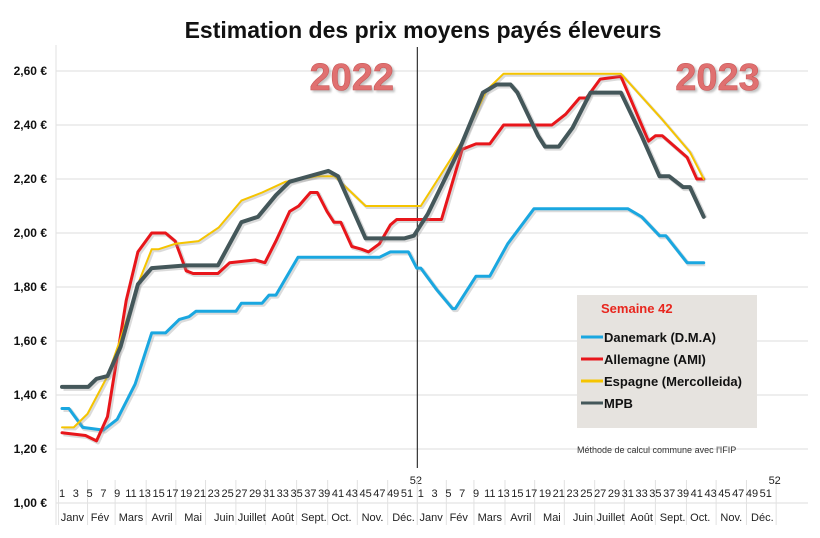 This screenshot has width=820, height=538. What do you see at coordinates (31, 449) in the screenshot?
I see `y-tick-label: 1,20 €` at bounding box center [31, 449].